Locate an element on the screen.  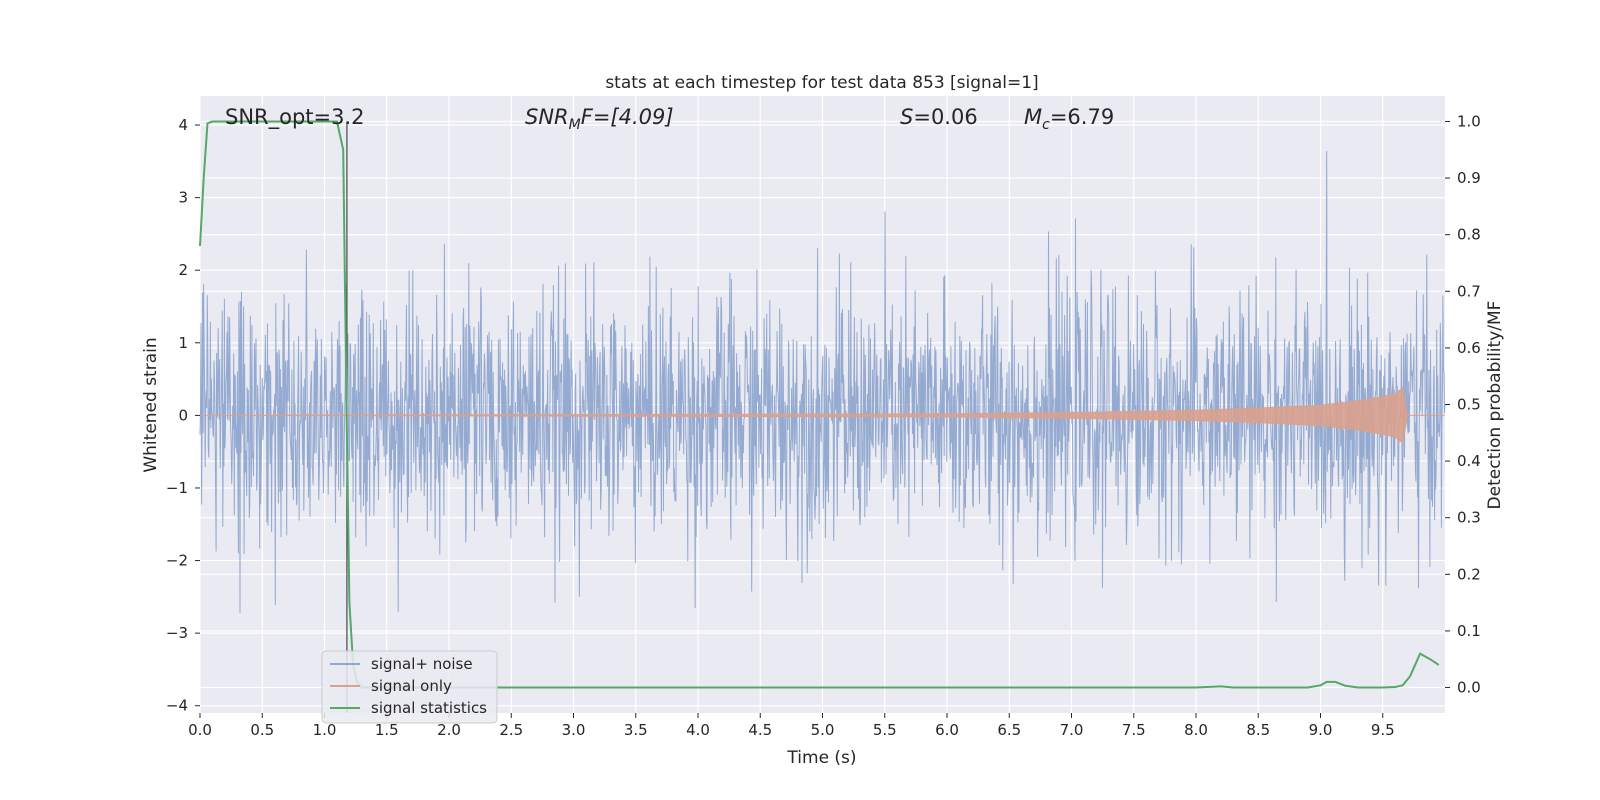
legend-box is located at coordinates (409, 687).